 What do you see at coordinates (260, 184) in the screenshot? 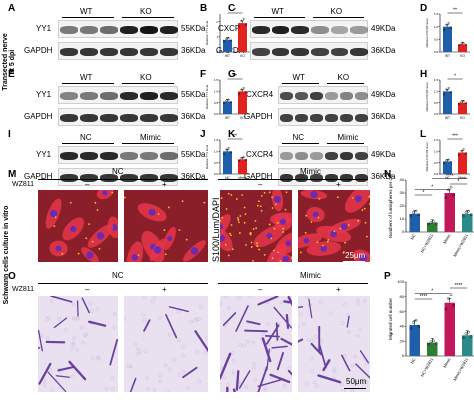
I see `panel-M-minus-mimic: –` at bounding box center [260, 184].